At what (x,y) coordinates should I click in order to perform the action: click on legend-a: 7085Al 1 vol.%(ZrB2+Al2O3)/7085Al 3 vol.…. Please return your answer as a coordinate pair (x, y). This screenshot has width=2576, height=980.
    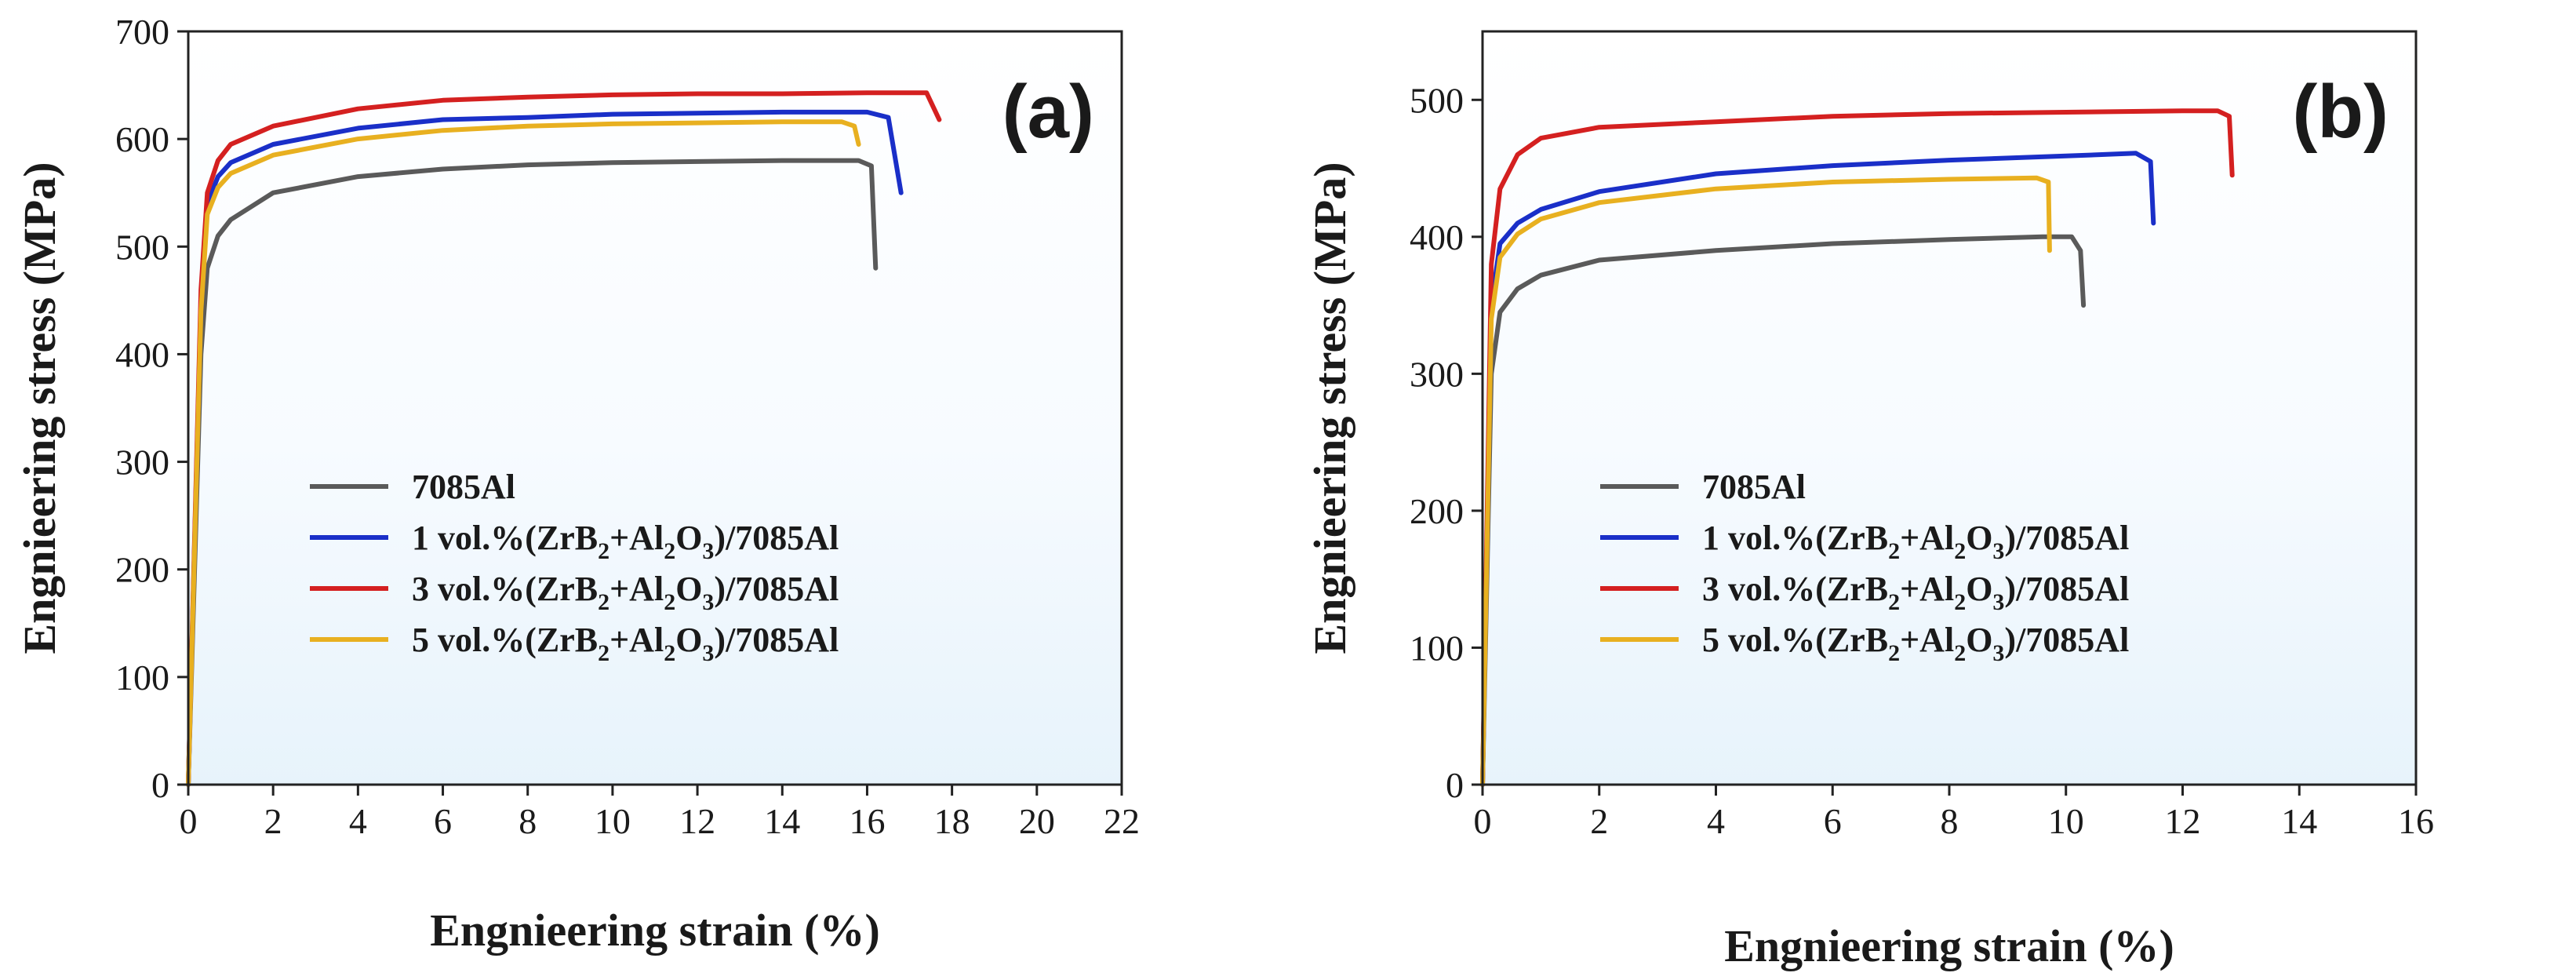
    Looking at the image, I should click on (574, 567).